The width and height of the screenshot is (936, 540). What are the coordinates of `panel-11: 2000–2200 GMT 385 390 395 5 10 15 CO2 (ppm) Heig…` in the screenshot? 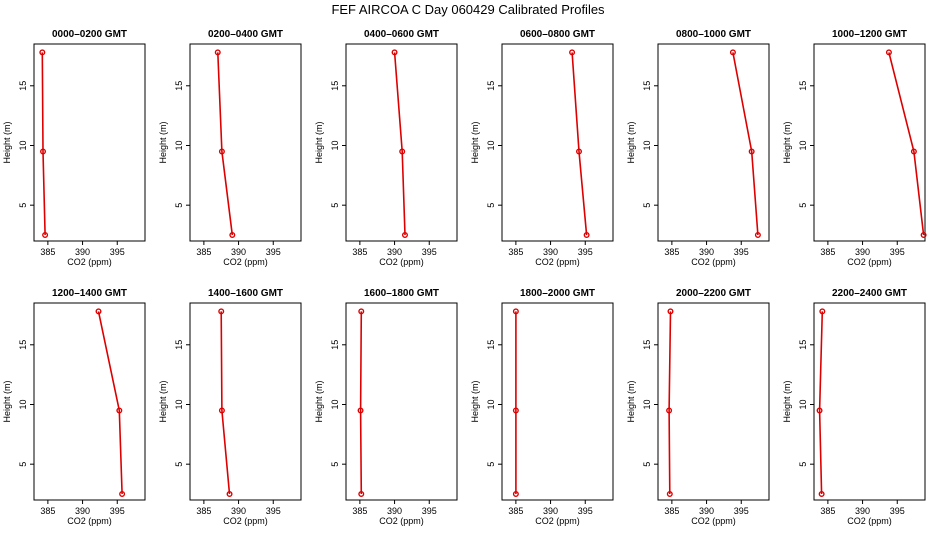 It's located at (698, 407).